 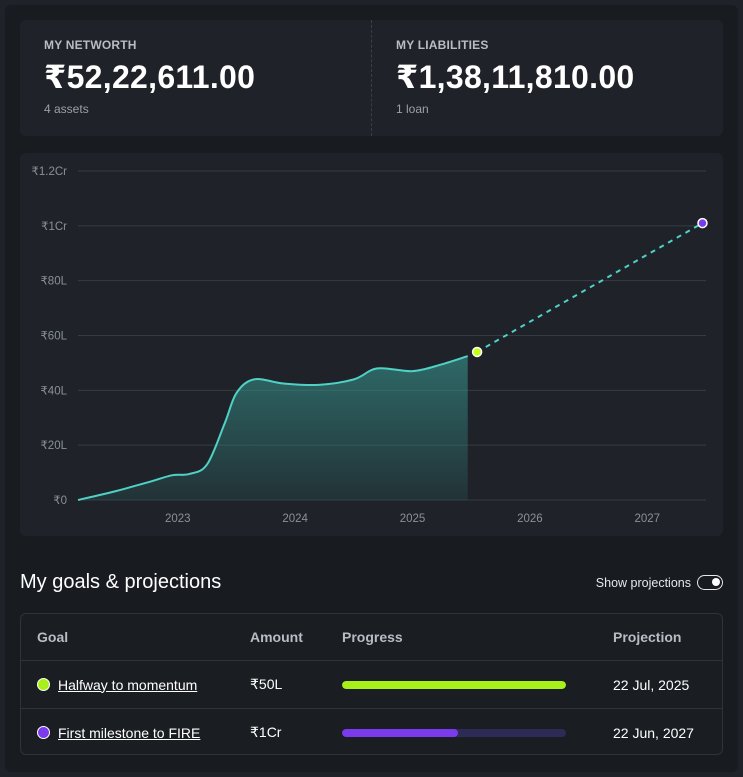 What do you see at coordinates (648, 519) in the screenshot?
I see `x-tick-label: 2027` at bounding box center [648, 519].